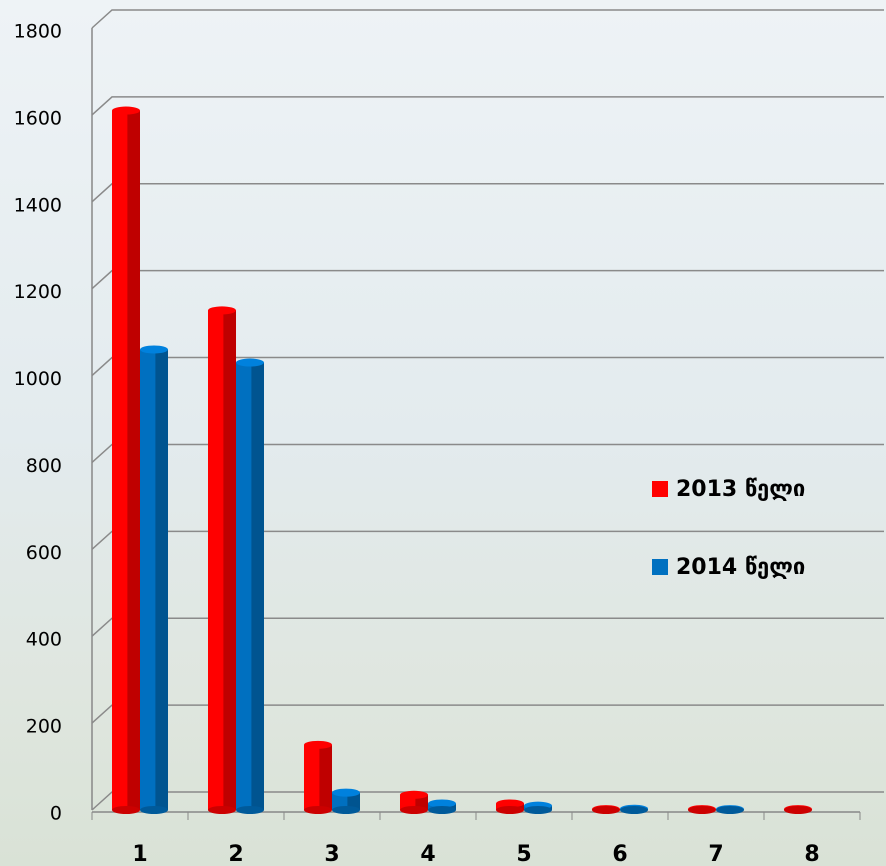 The height and width of the screenshot is (866, 886). I want to click on y-tick-label: 800, so click(44, 466).